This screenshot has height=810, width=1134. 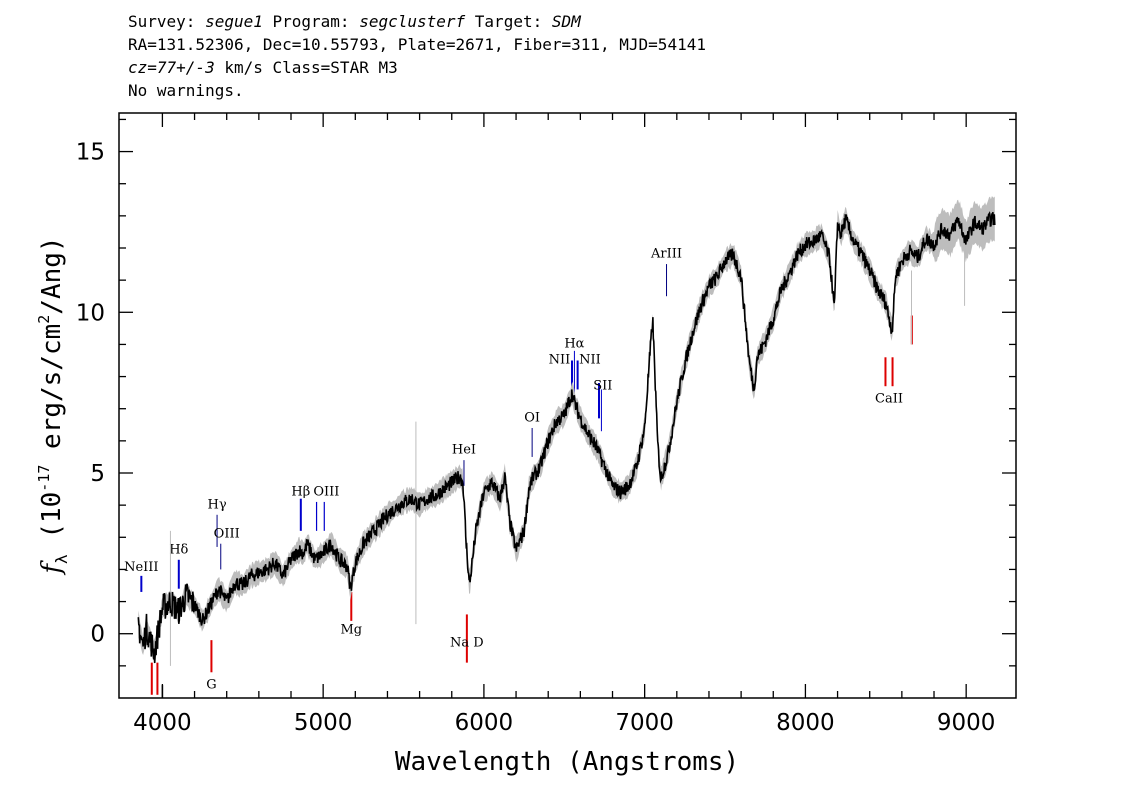 What do you see at coordinates (532, 418) in the screenshot?
I see `emission-line-label: OI` at bounding box center [532, 418].